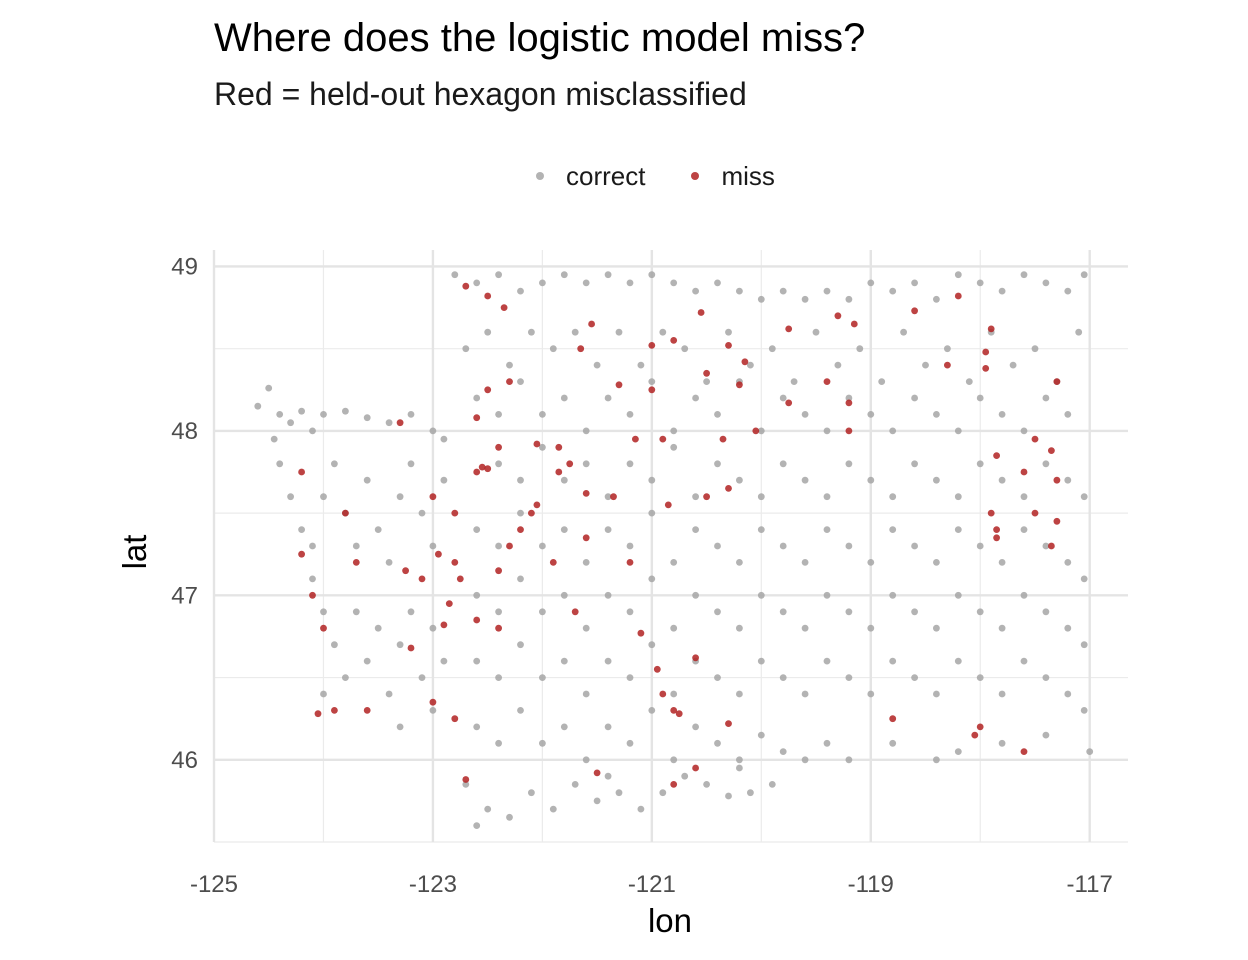 This screenshot has width=1248, height=960. I want to click on y-tick-label: 48, so click(184, 431).